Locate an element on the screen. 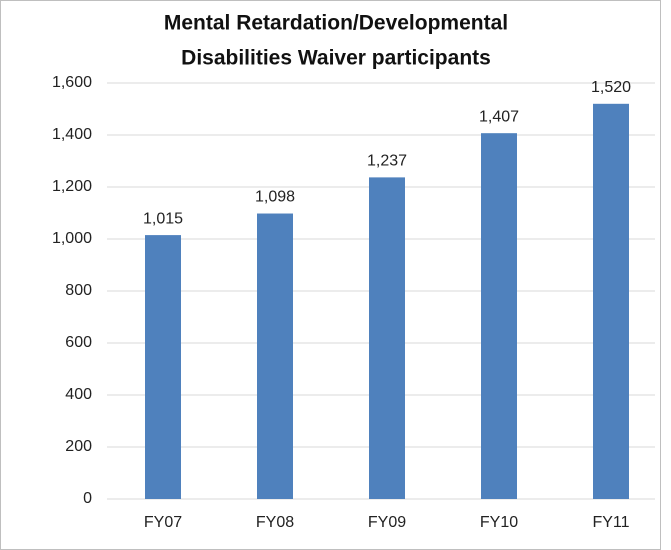 The width and height of the screenshot is (671, 550). chart-title: Disabilities Waiver participants is located at coordinates (336, 58).